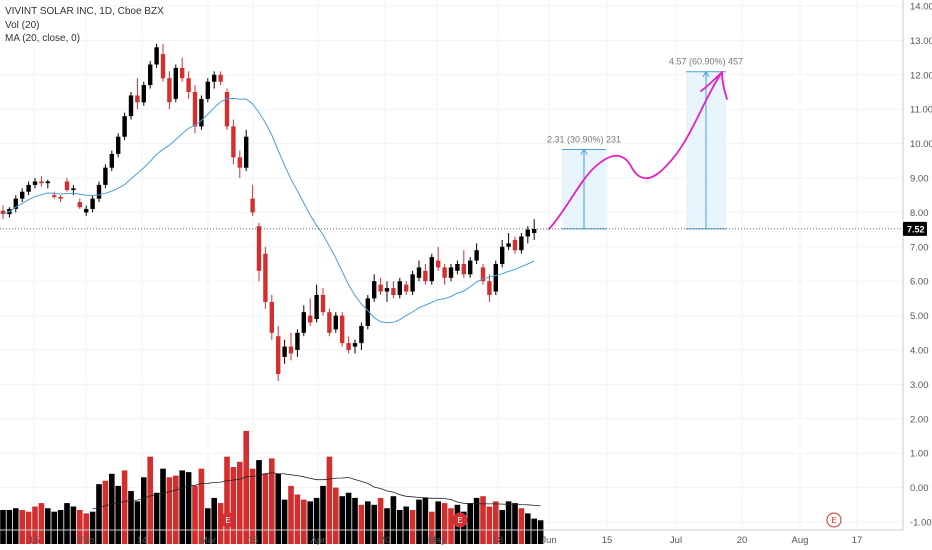 This screenshot has height=550, width=932. What do you see at coordinates (921, 7) in the screenshot?
I see `price-tick-label: 14.00` at bounding box center [921, 7].